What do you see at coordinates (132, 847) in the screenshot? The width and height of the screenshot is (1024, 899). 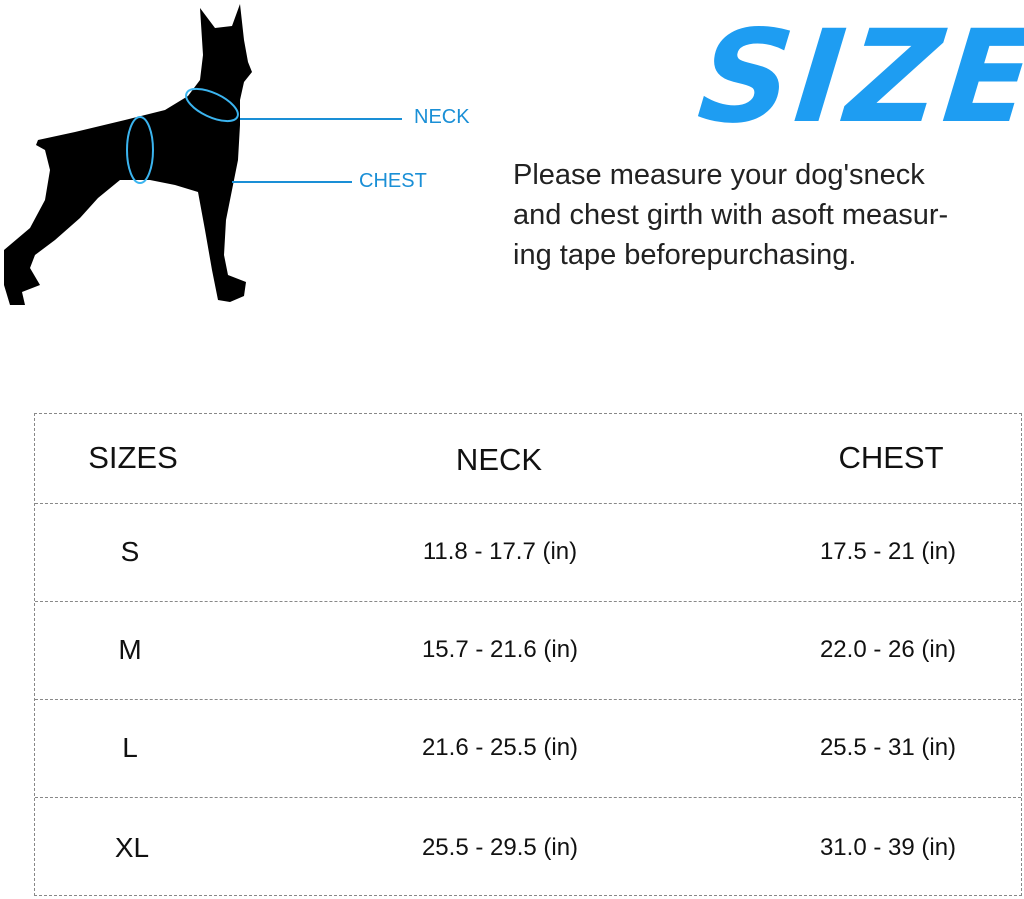 I see `size-cell: XL` at bounding box center [132, 847].